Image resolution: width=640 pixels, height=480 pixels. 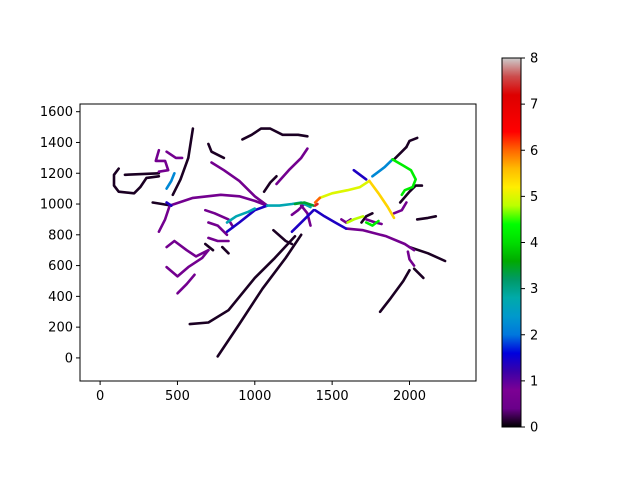 I want to click on x-axis: 0 500 1000 1500 2000, so click(x=261, y=392).